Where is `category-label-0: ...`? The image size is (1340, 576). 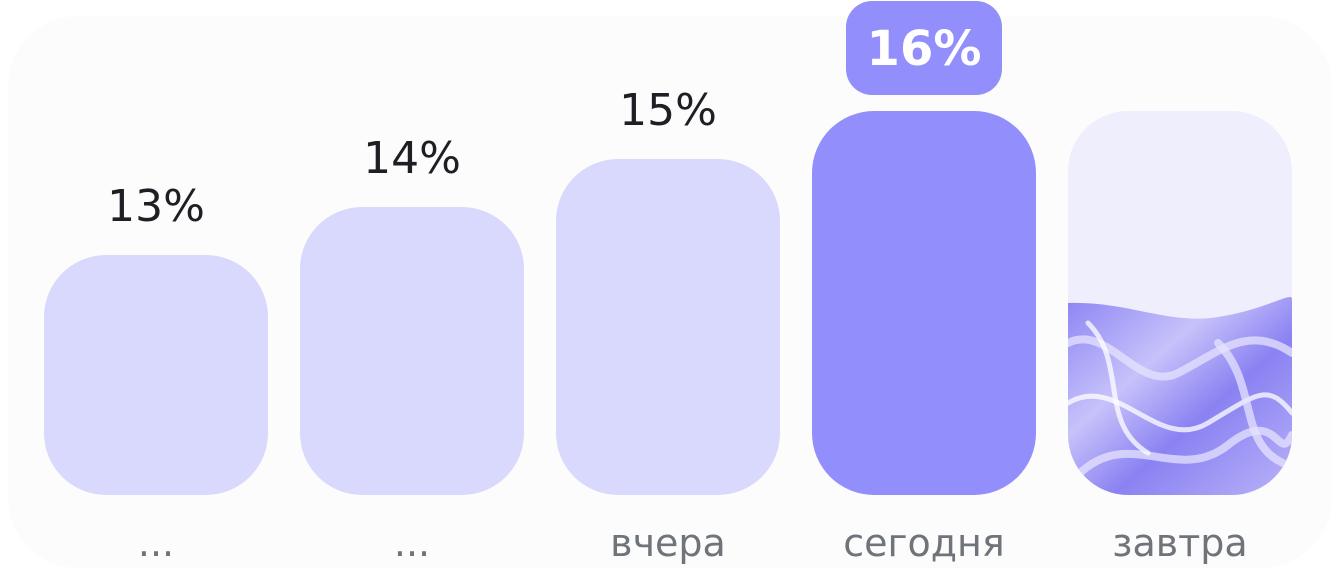 category-label-0: ... is located at coordinates (156, 543).